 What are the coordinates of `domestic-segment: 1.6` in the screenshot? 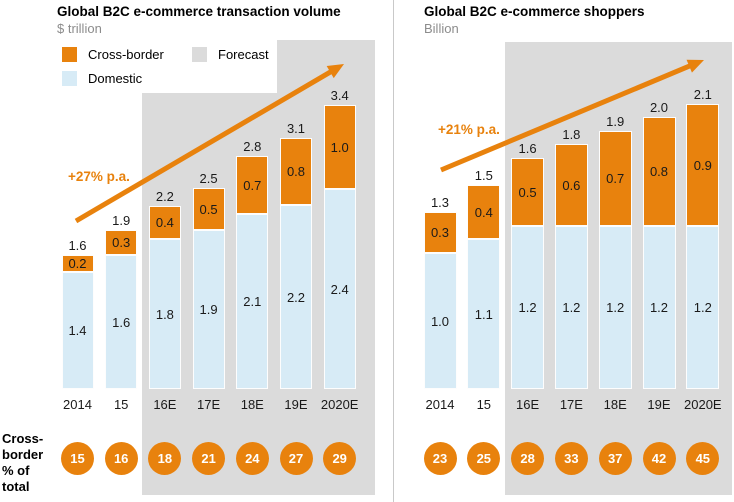 It's located at (121, 322).